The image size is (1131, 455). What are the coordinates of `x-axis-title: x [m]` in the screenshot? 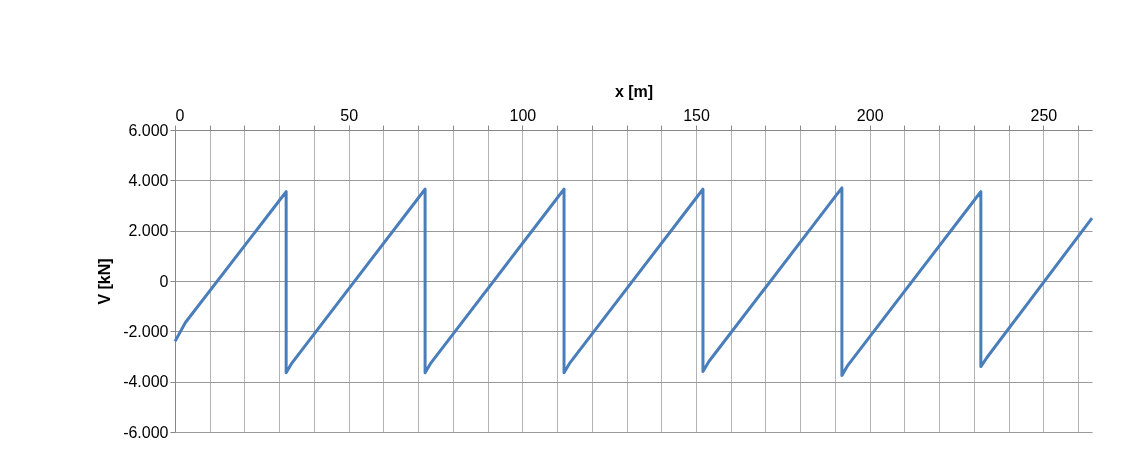 It's located at (634, 91).